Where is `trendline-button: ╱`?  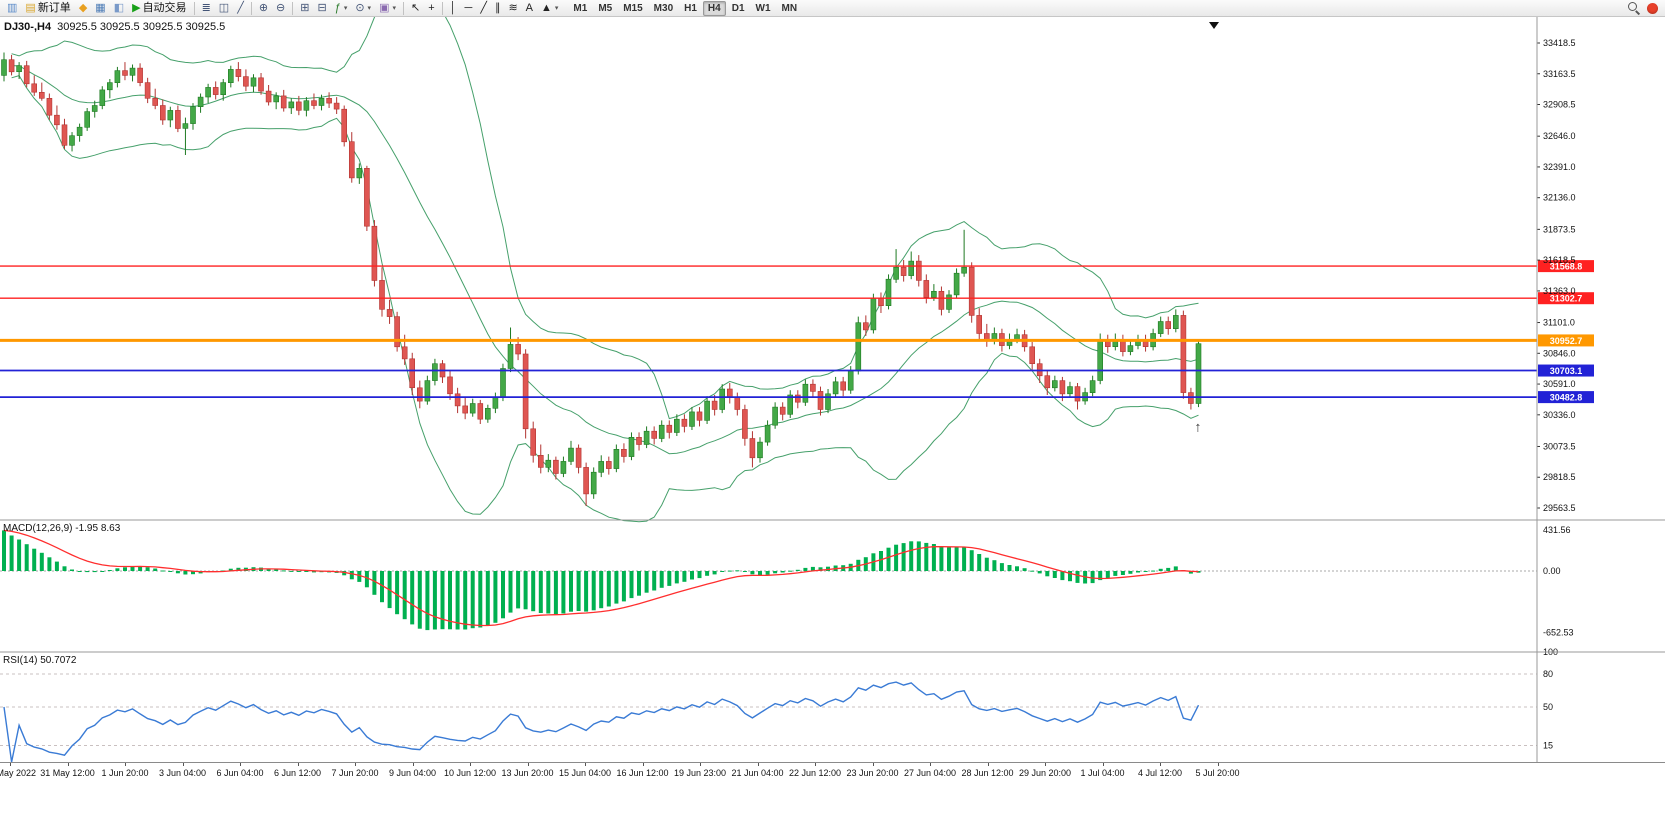
trendline-button: ╱ is located at coordinates (483, 8).